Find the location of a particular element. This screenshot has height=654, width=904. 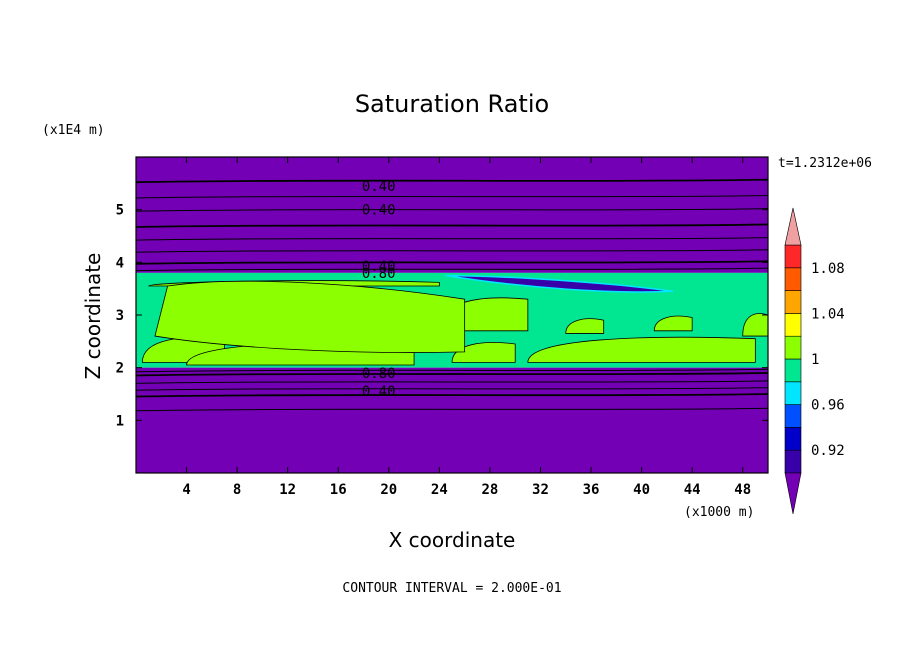

x-tick-label: 12 is located at coordinates (287, 490).